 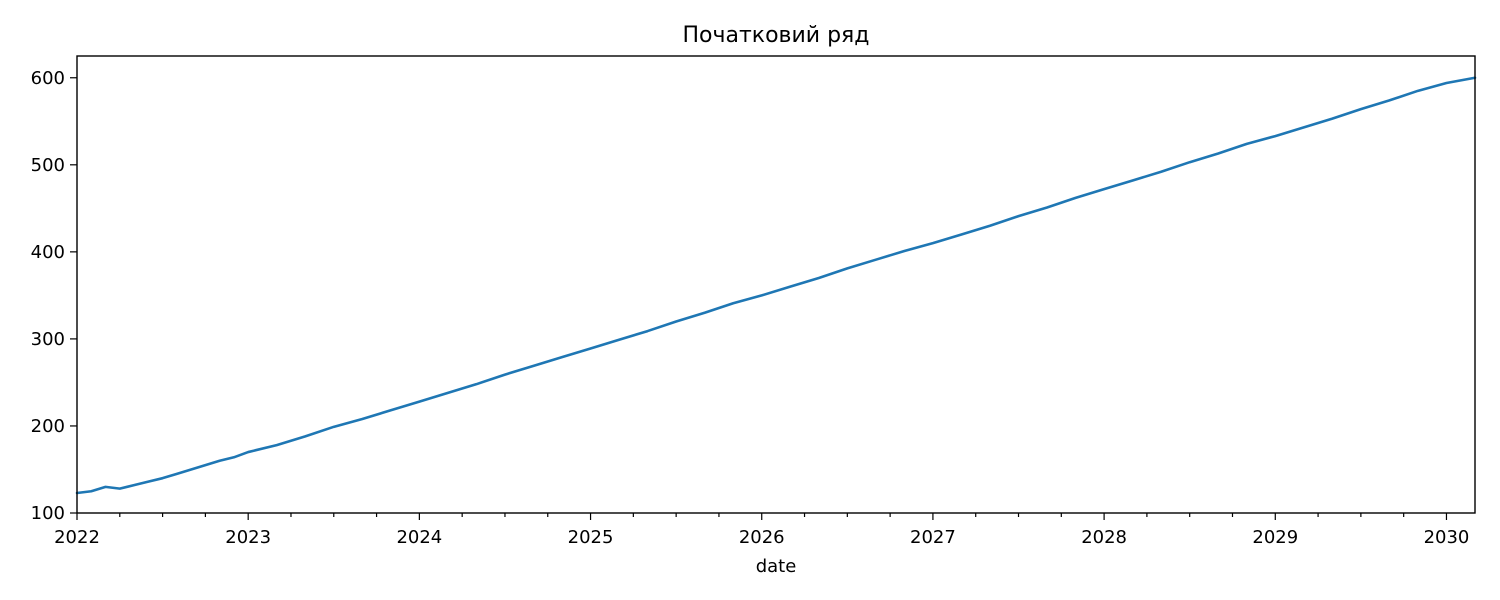 I want to click on x-tick-label: 2027, so click(x=933, y=537).